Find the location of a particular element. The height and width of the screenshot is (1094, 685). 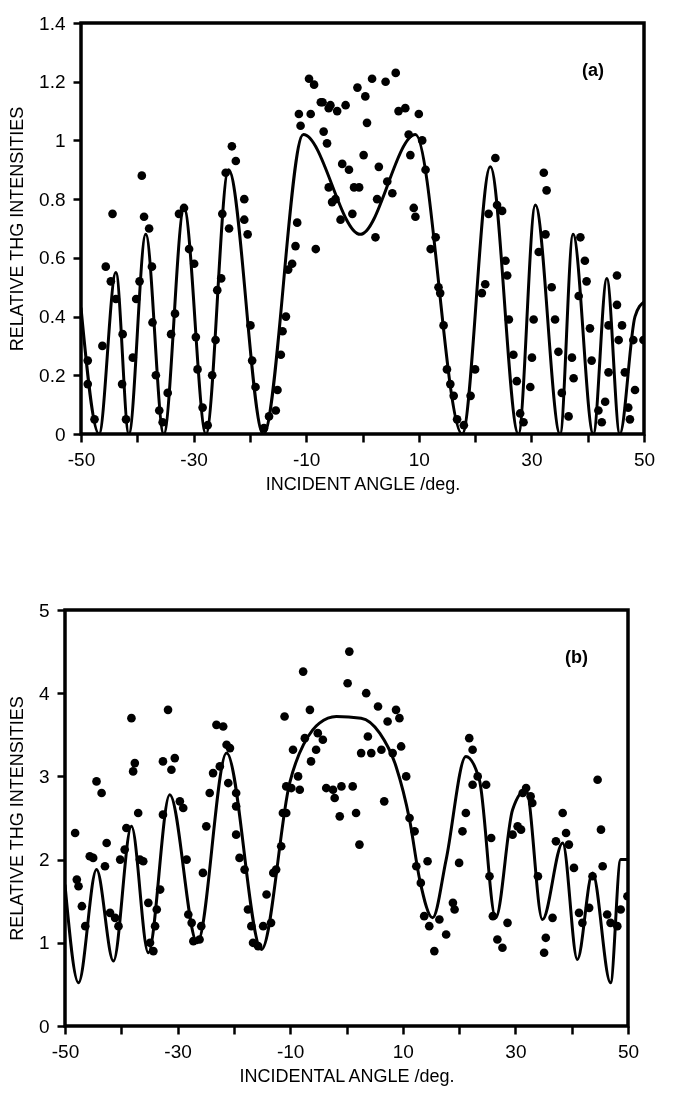

y-tick-label: 0.8 is located at coordinates (52, 199).